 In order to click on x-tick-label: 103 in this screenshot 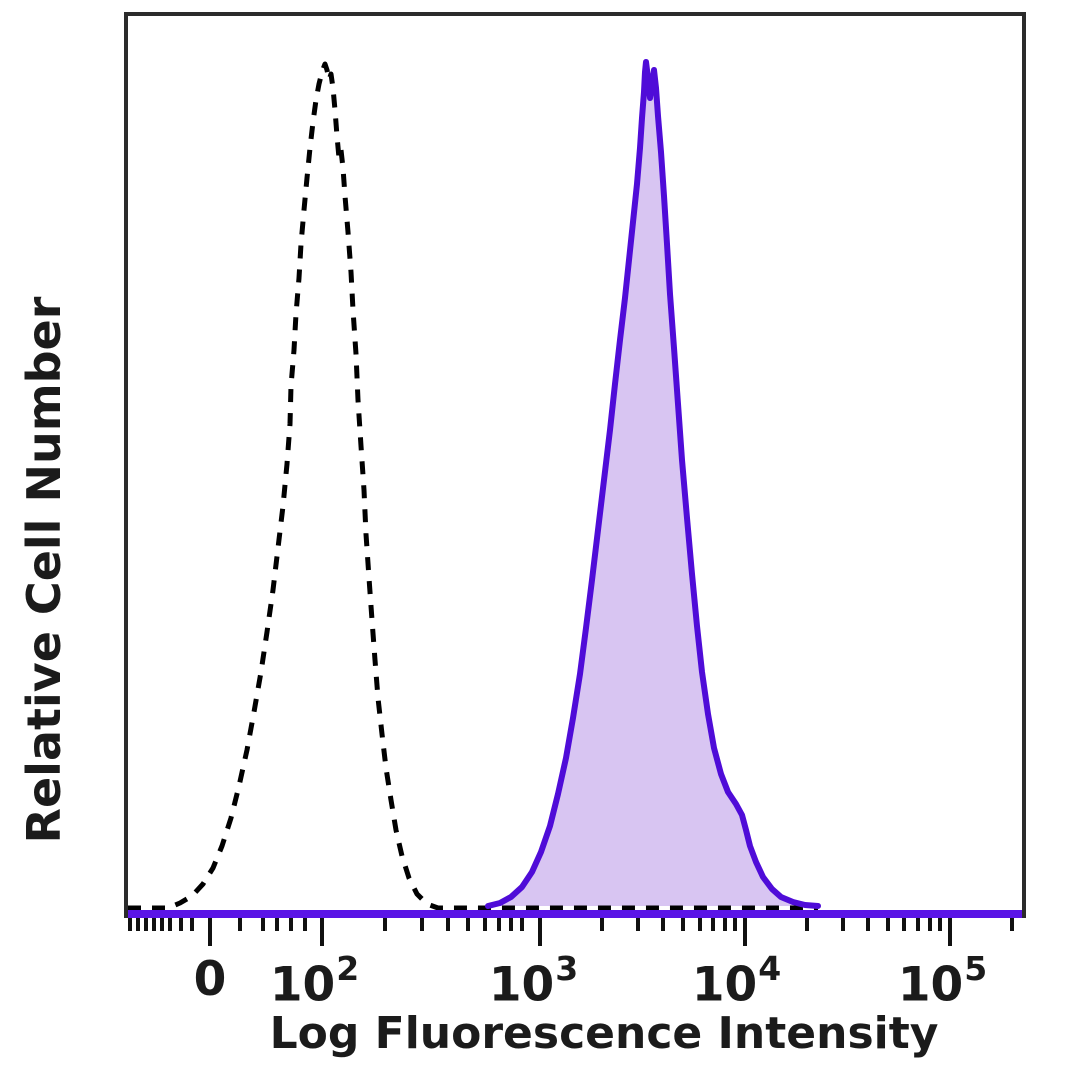, I will do `click(533, 981)`.